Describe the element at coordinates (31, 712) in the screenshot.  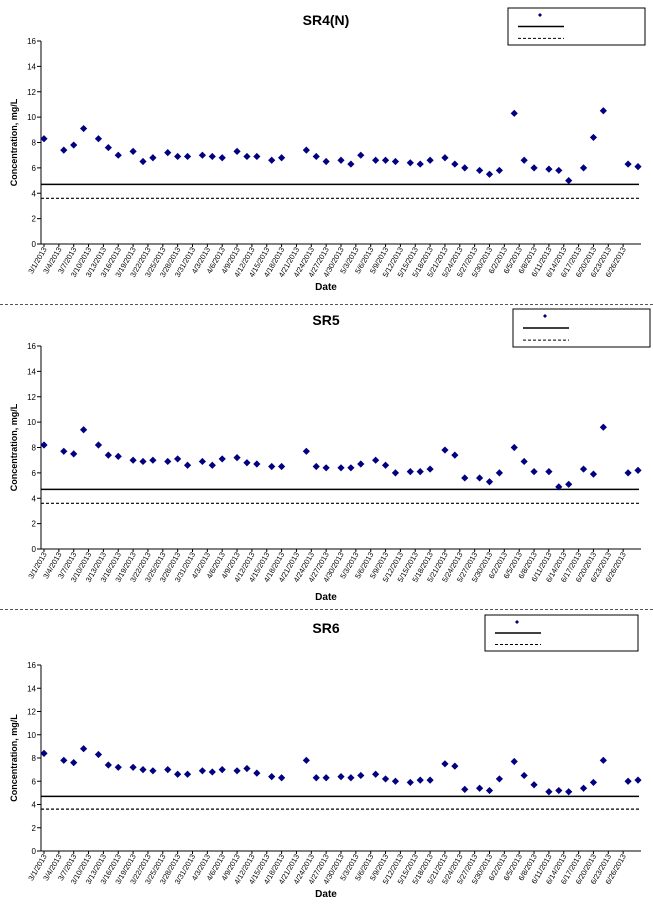
I see `y-tick-label: 12` at that location.